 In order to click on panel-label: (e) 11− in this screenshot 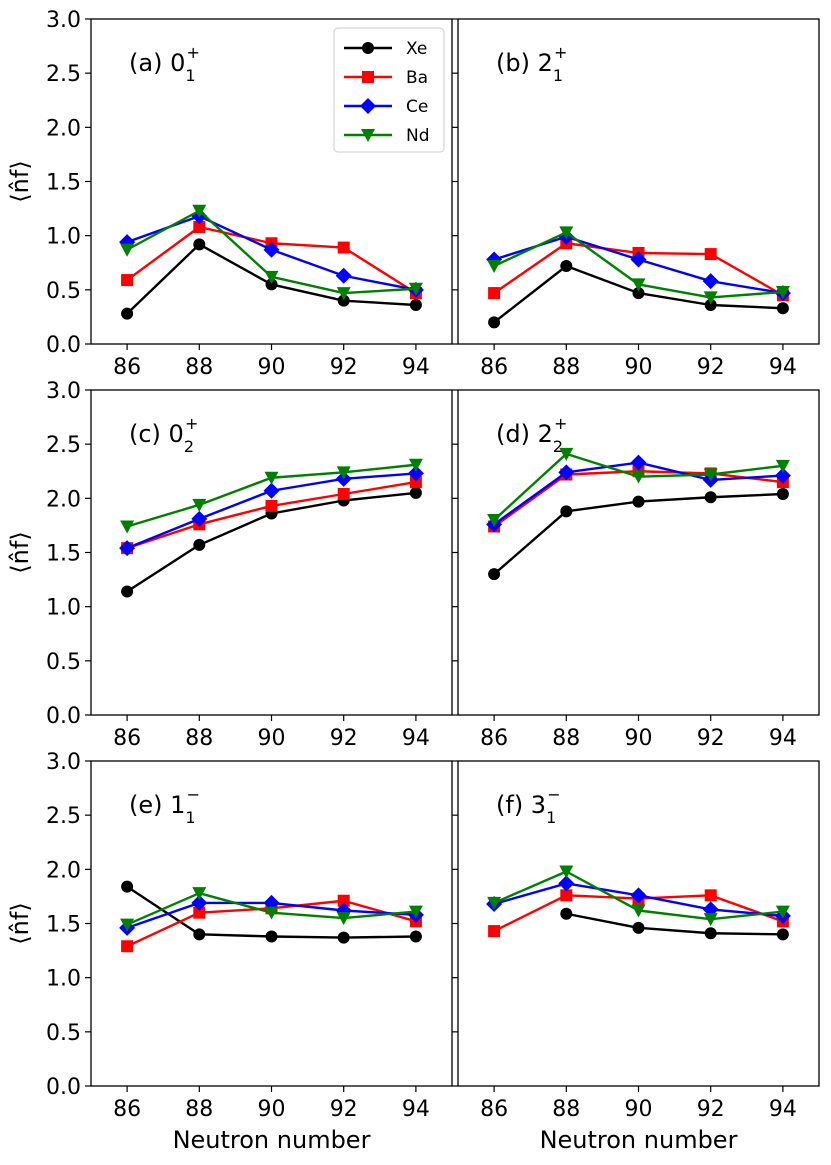, I will do `click(164, 806)`.